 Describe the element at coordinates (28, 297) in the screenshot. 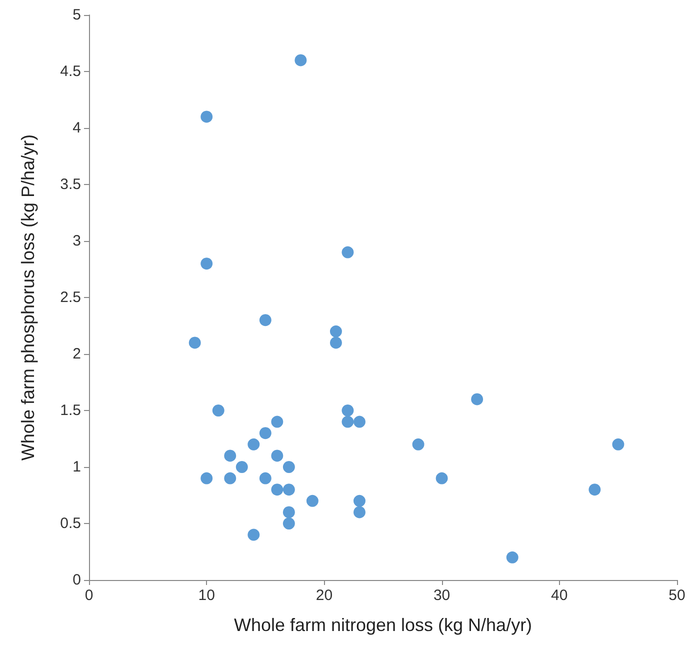

I see `y-axis-title: Whole farm phosphorus loss (kg P/ha/yr)` at that location.